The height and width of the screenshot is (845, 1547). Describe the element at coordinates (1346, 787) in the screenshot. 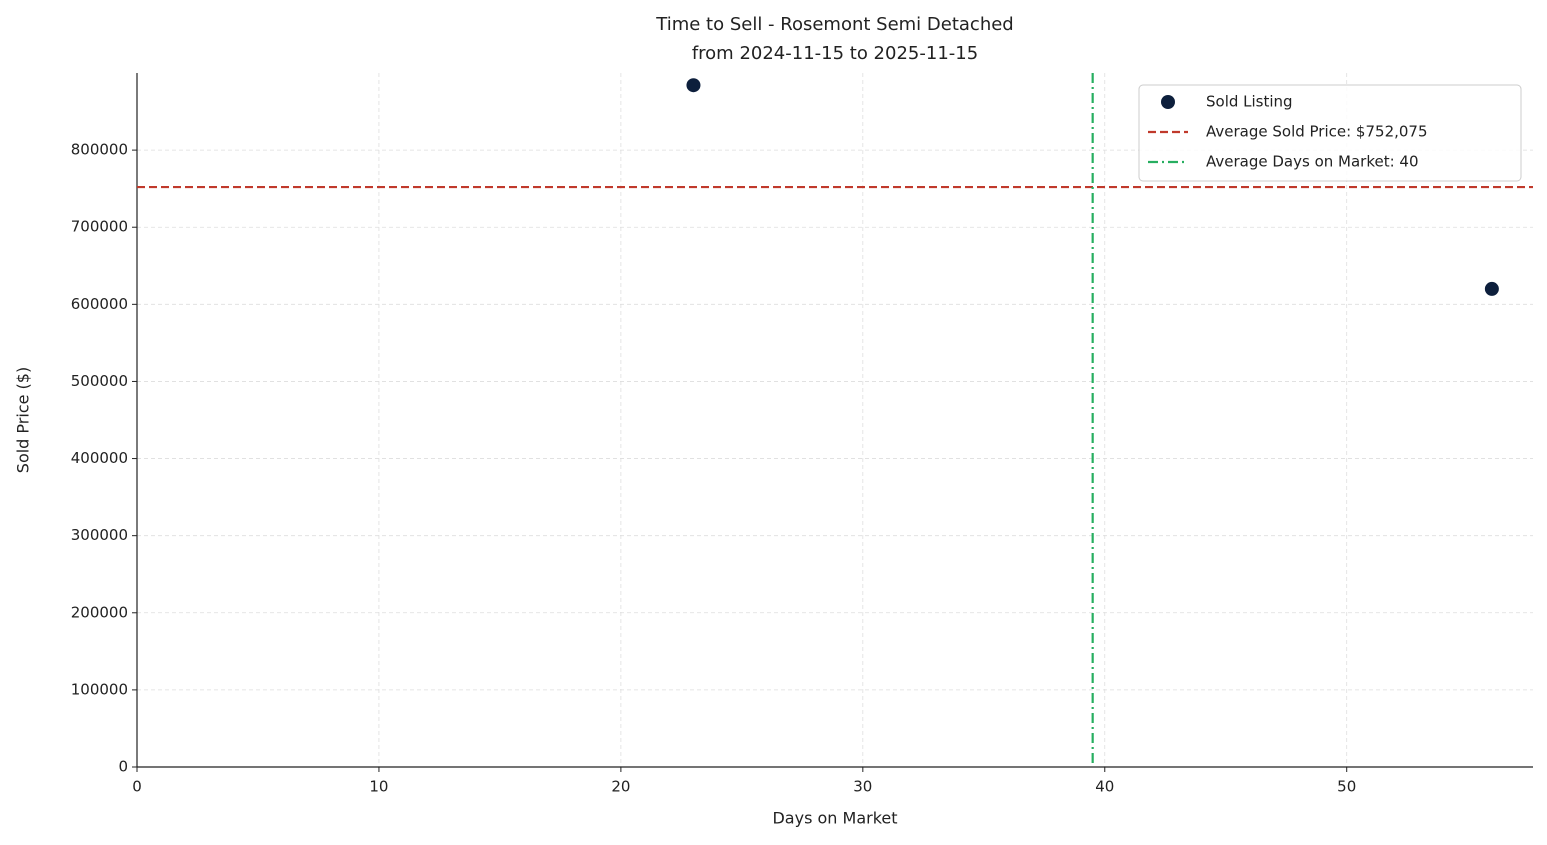

I see `x-tick-label: 50` at that location.